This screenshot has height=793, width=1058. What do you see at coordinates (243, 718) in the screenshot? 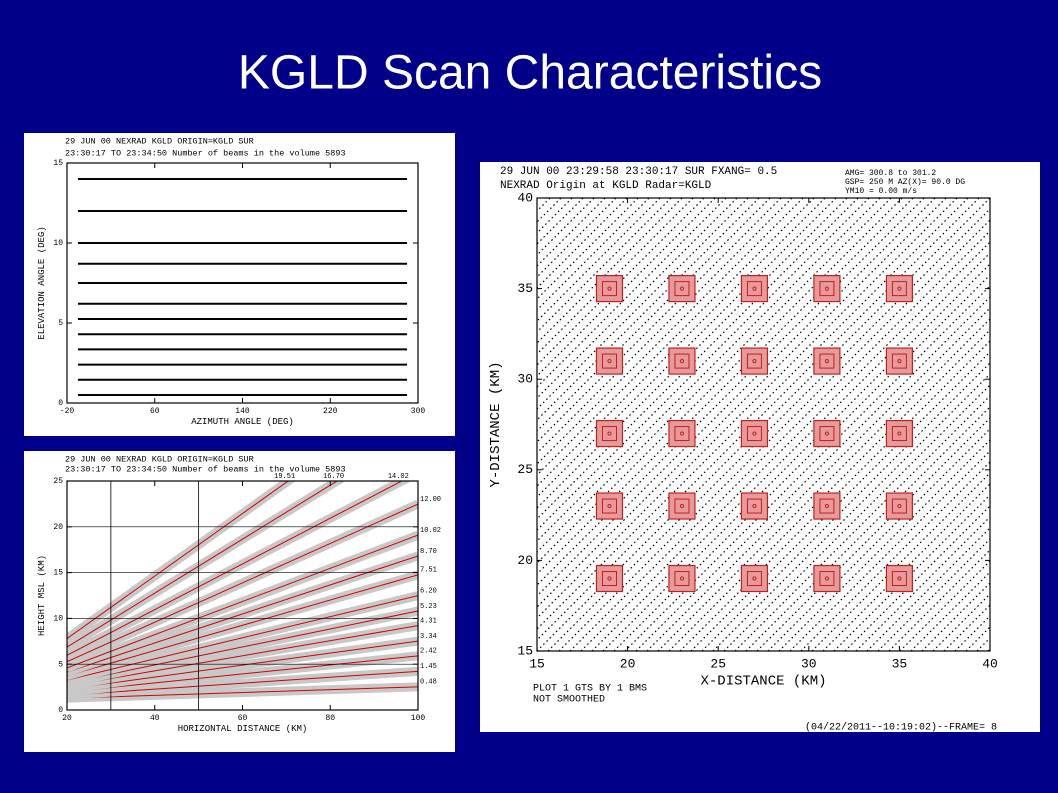
I see `x-tick-label: 60` at bounding box center [243, 718].